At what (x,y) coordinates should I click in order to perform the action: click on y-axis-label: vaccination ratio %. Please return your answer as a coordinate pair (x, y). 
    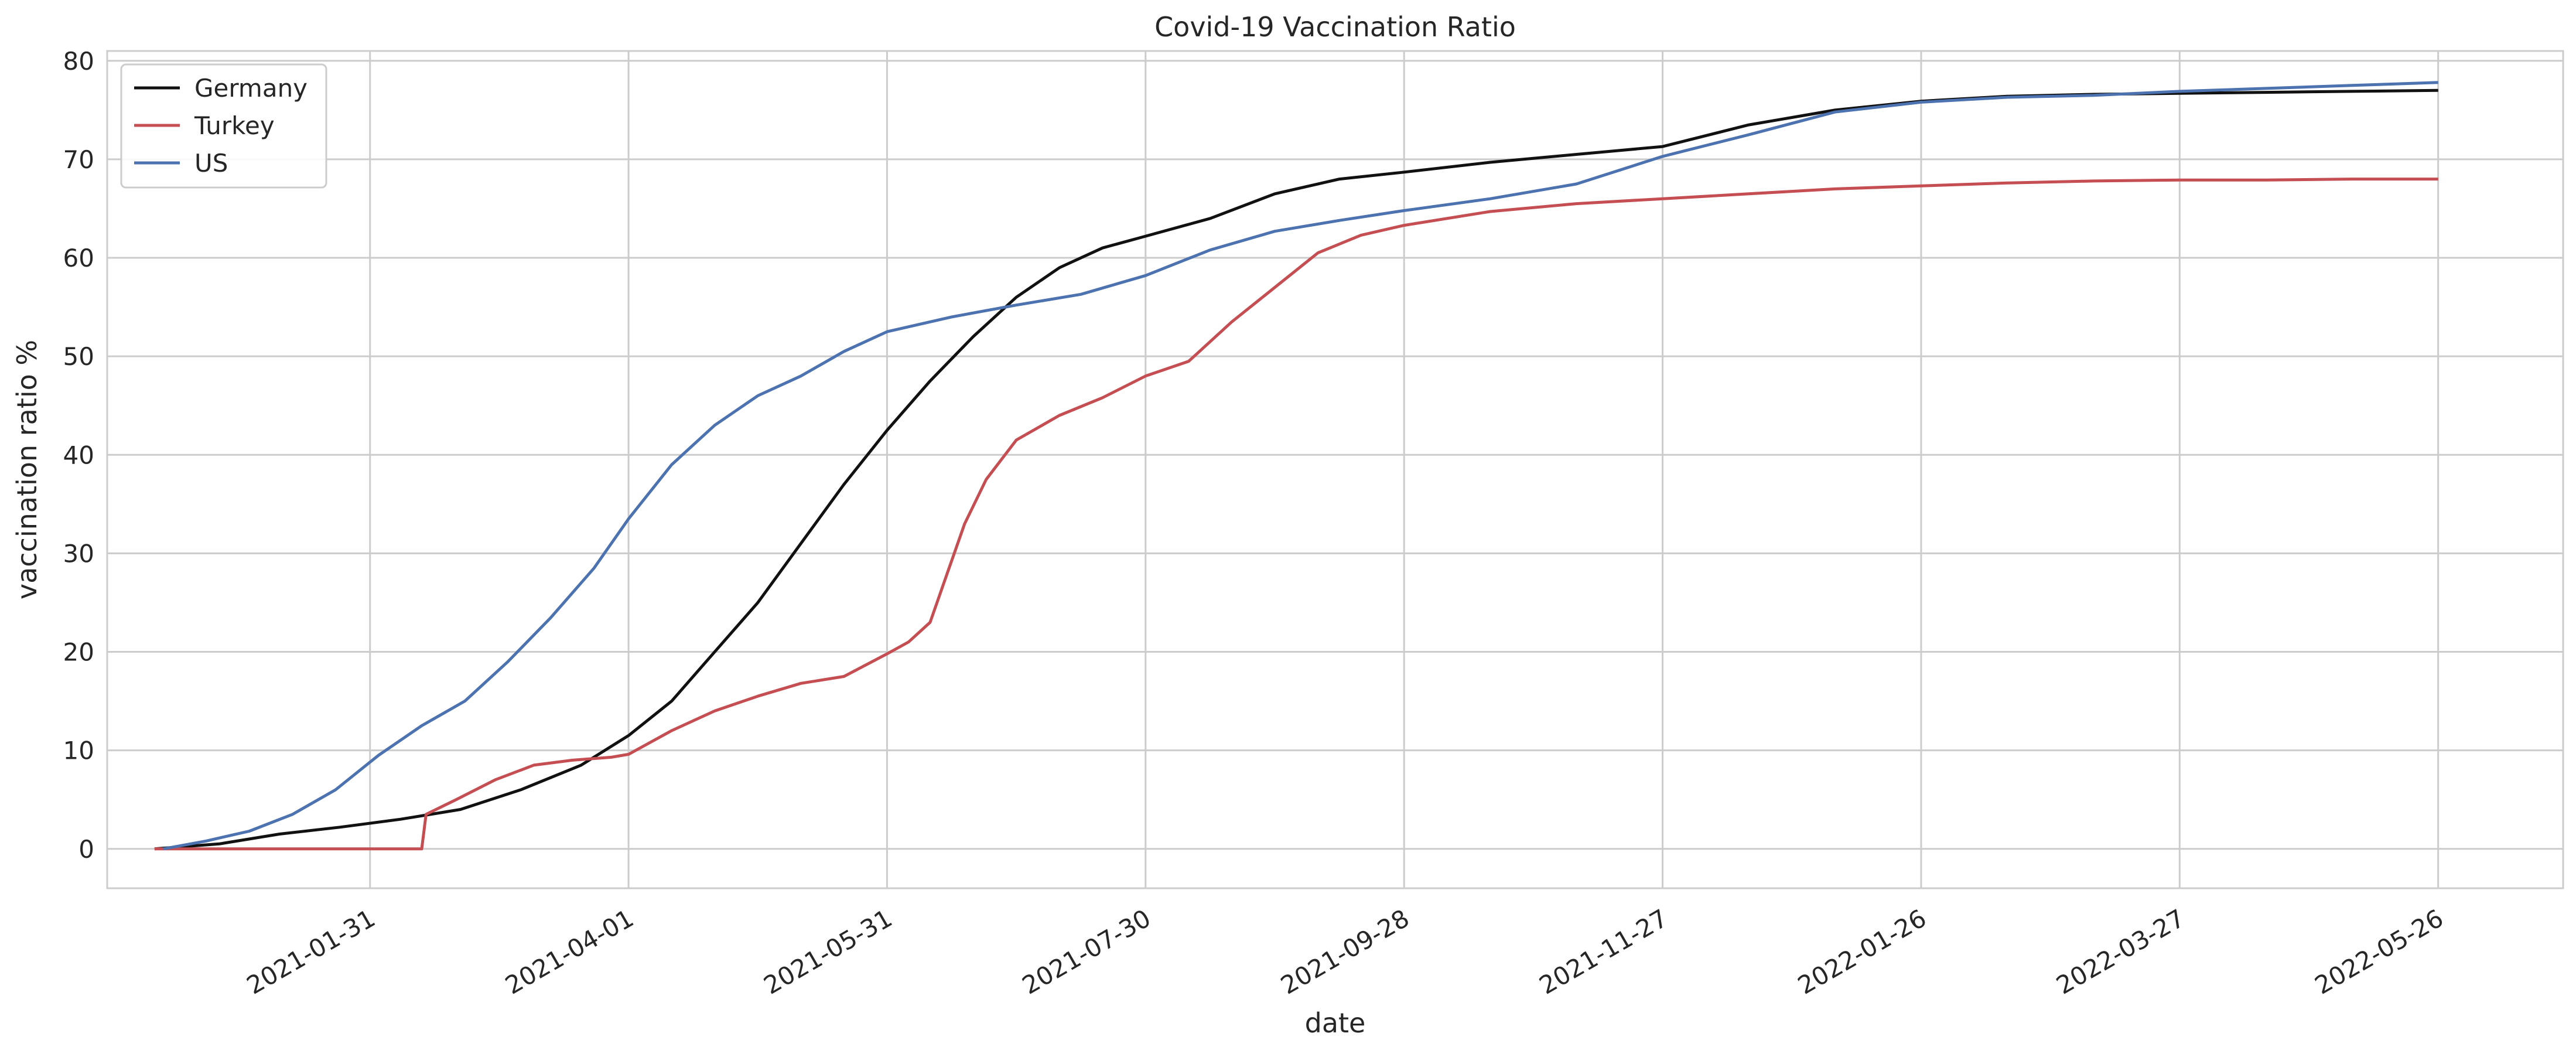
    Looking at the image, I should click on (27, 469).